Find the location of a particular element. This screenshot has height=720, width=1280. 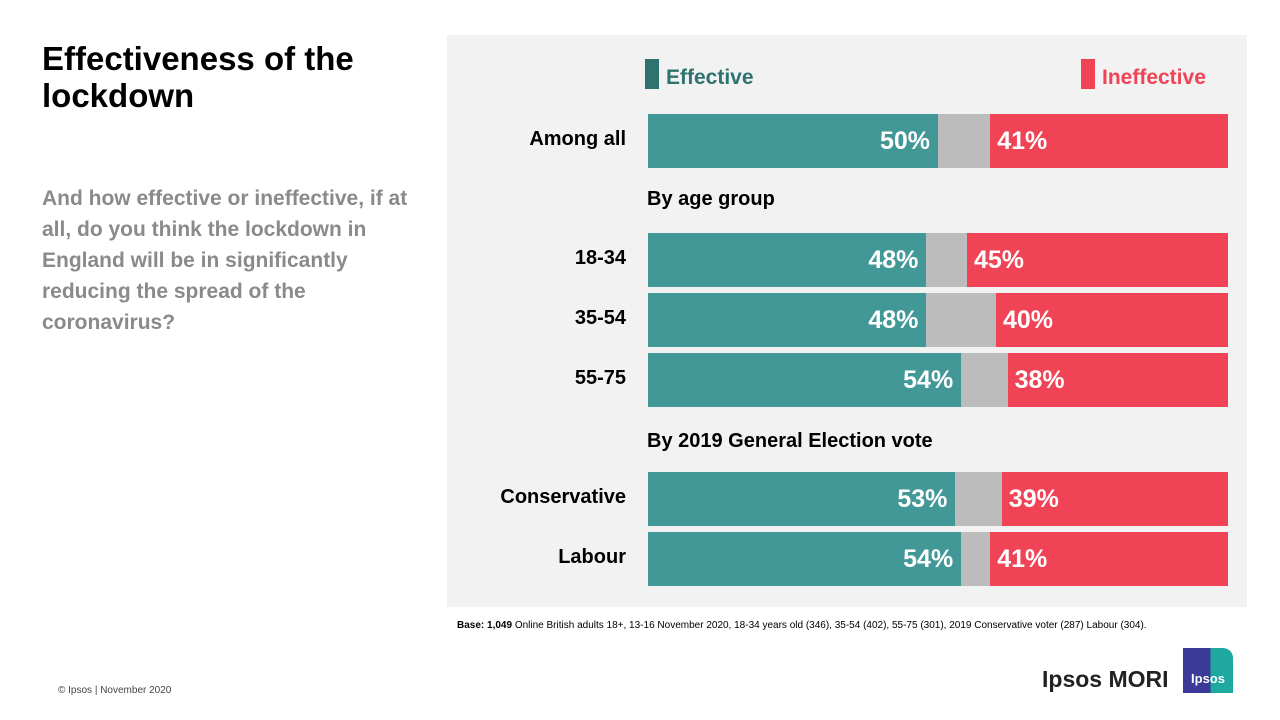

data-label-ineffective: 38% is located at coordinates (1039, 380).